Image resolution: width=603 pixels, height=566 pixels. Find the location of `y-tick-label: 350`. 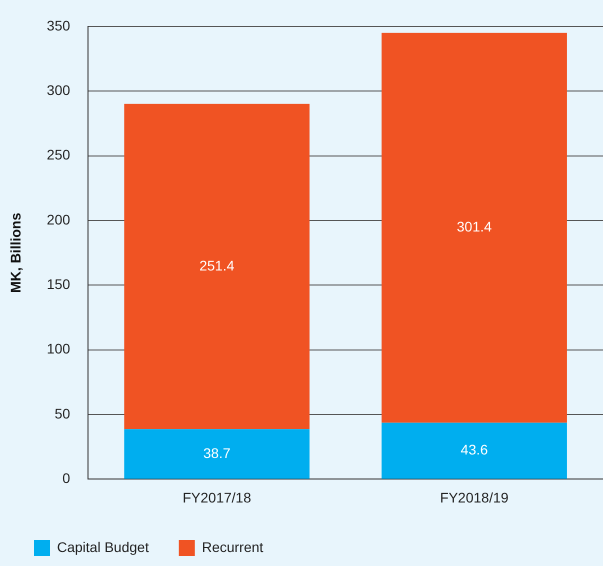

y-tick-label: 350 is located at coordinates (58, 25).